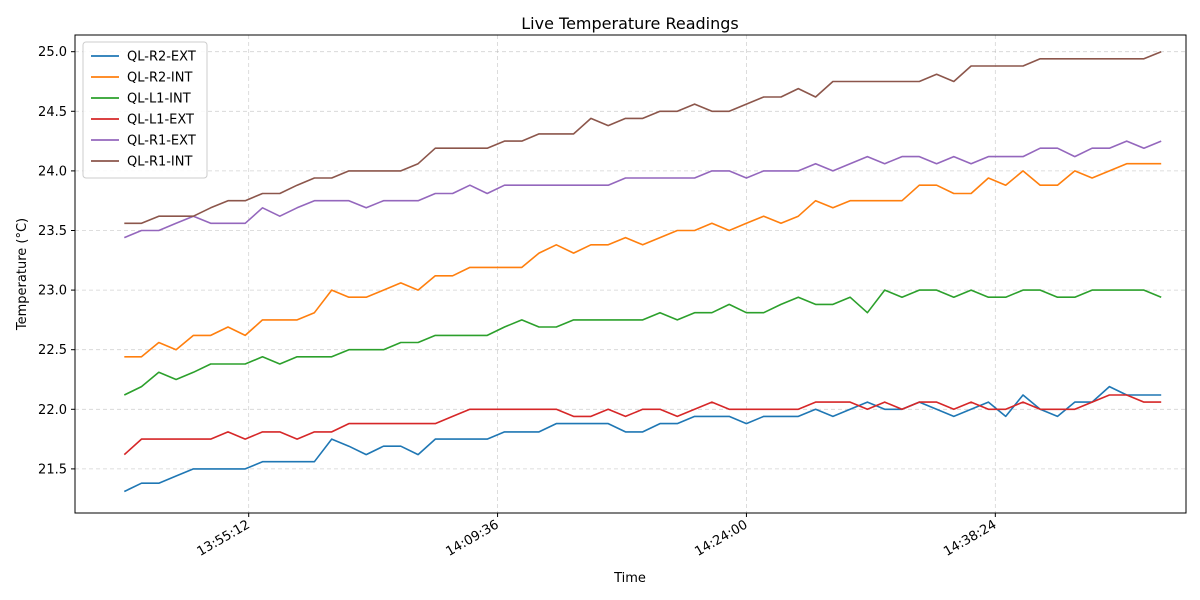 This screenshot has width=1200, height=600. I want to click on y-tick-label: 24.0, so click(52, 171).